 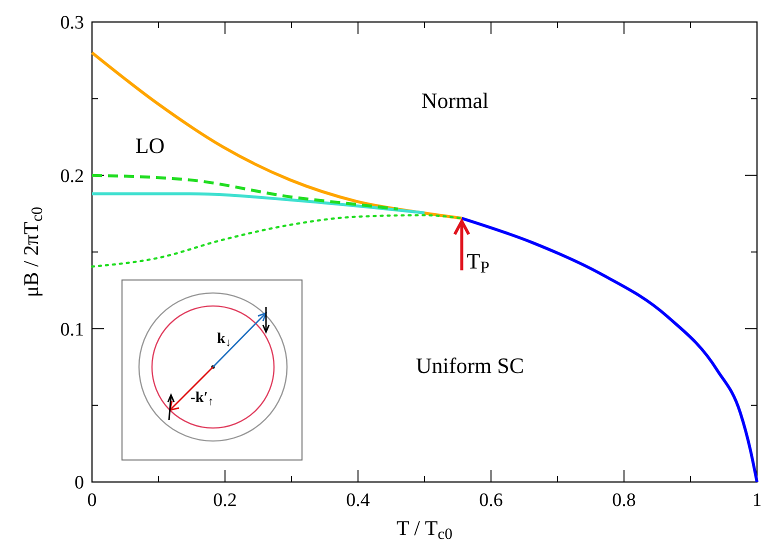 What do you see at coordinates (72, 176) in the screenshot?
I see `y-tick-label: 0.2` at bounding box center [72, 176].